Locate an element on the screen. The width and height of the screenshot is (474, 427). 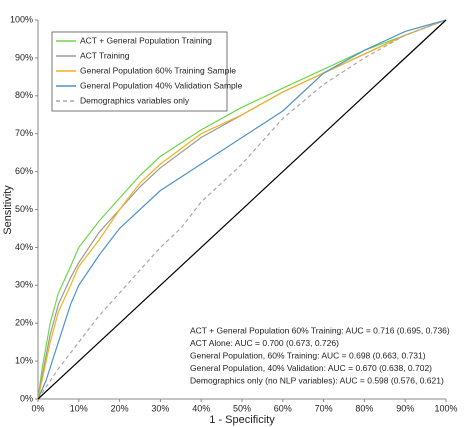
x-tick-label: 60% is located at coordinates (283, 408).